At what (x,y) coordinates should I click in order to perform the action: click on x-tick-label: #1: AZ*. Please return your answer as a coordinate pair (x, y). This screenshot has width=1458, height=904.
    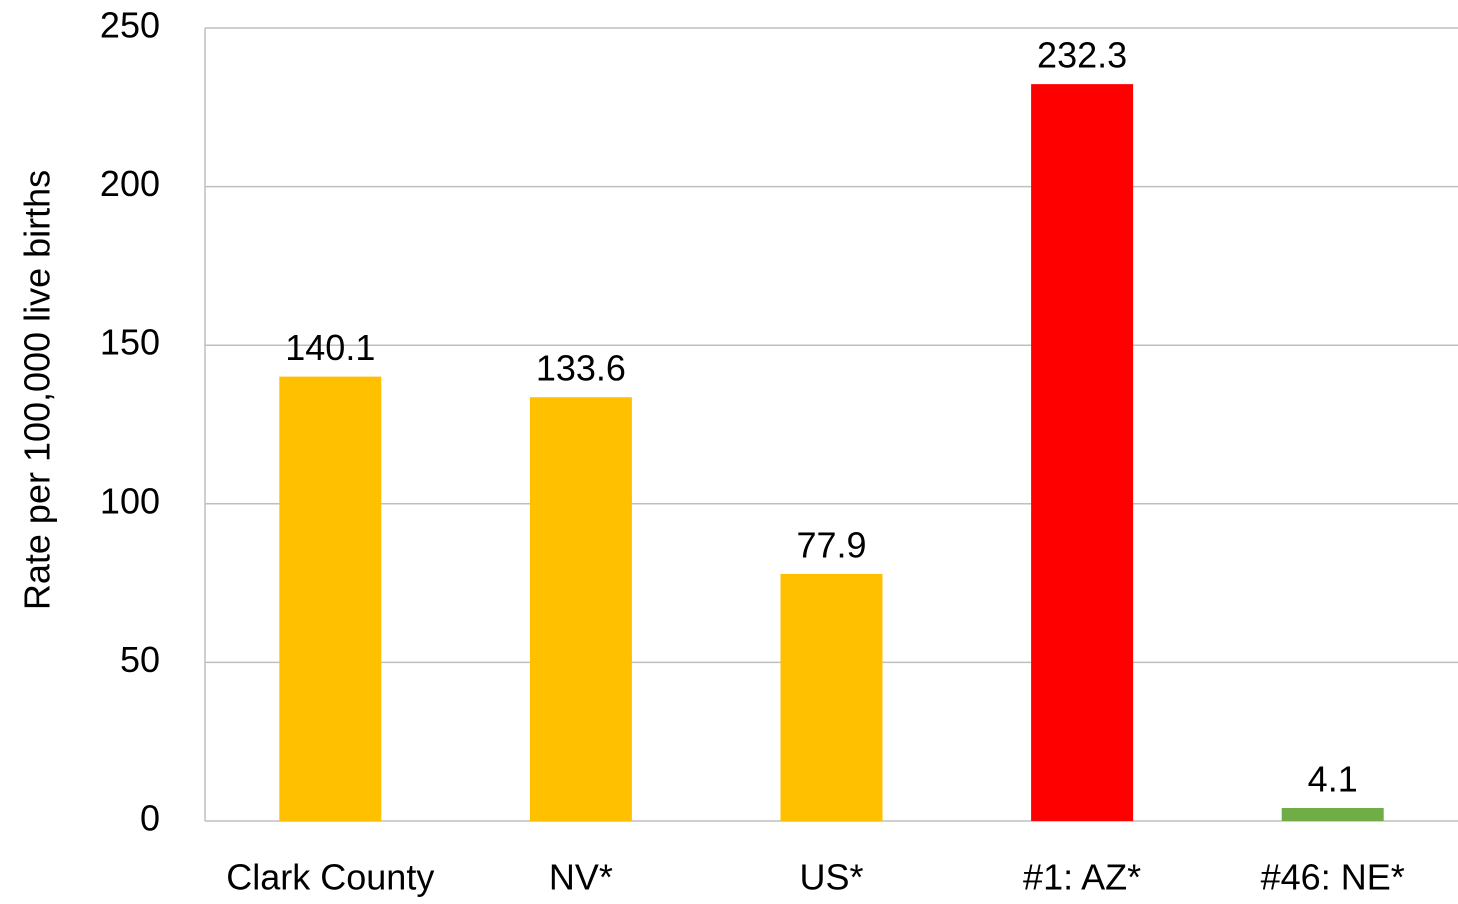
    Looking at the image, I should click on (1082, 877).